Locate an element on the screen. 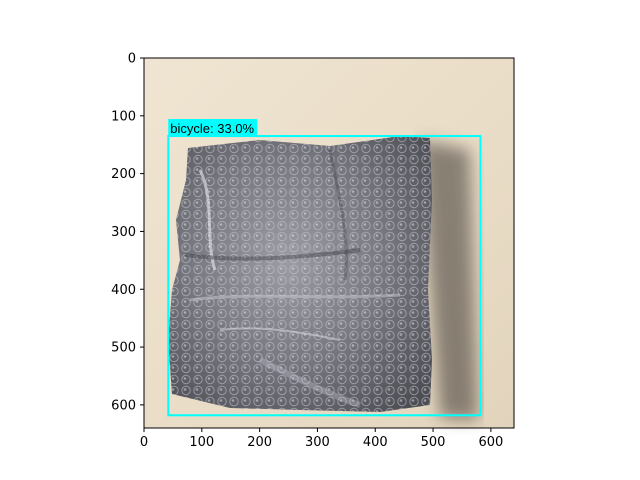 The height and width of the screenshot is (480, 640). x-tick-label: 0 is located at coordinates (144, 442).